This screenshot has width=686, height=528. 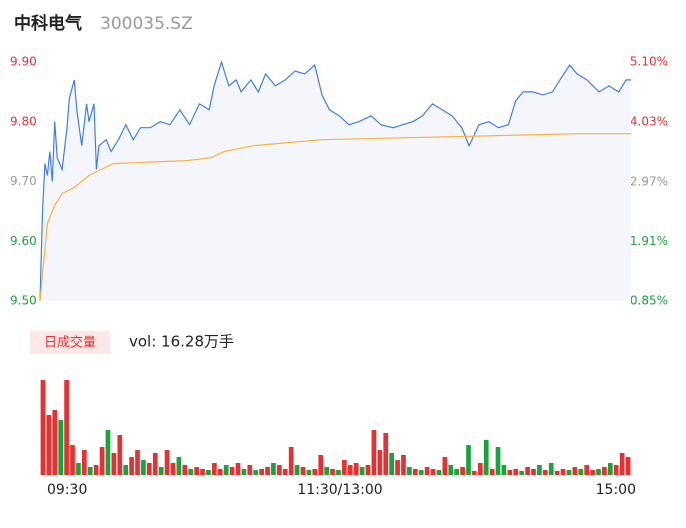 I want to click on y2-tick-label: 5.10%, so click(x=649, y=62).